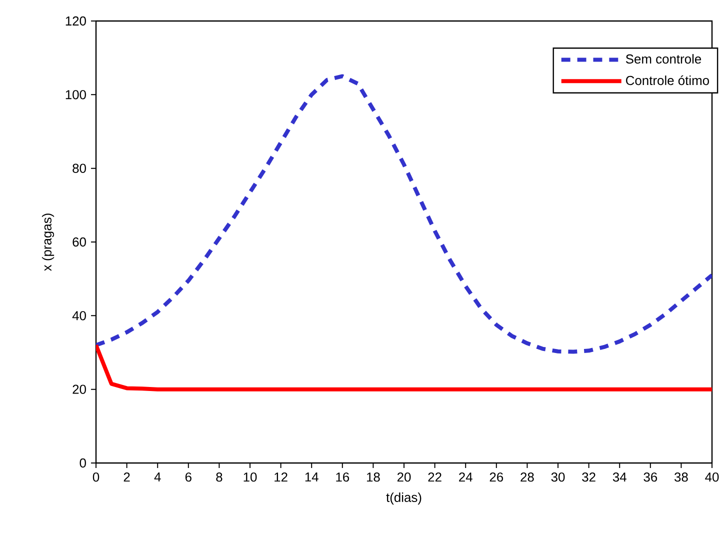 This screenshot has height=543, width=724. Describe the element at coordinates (619, 477) in the screenshot. I see `x-tick-label: 34` at that location.